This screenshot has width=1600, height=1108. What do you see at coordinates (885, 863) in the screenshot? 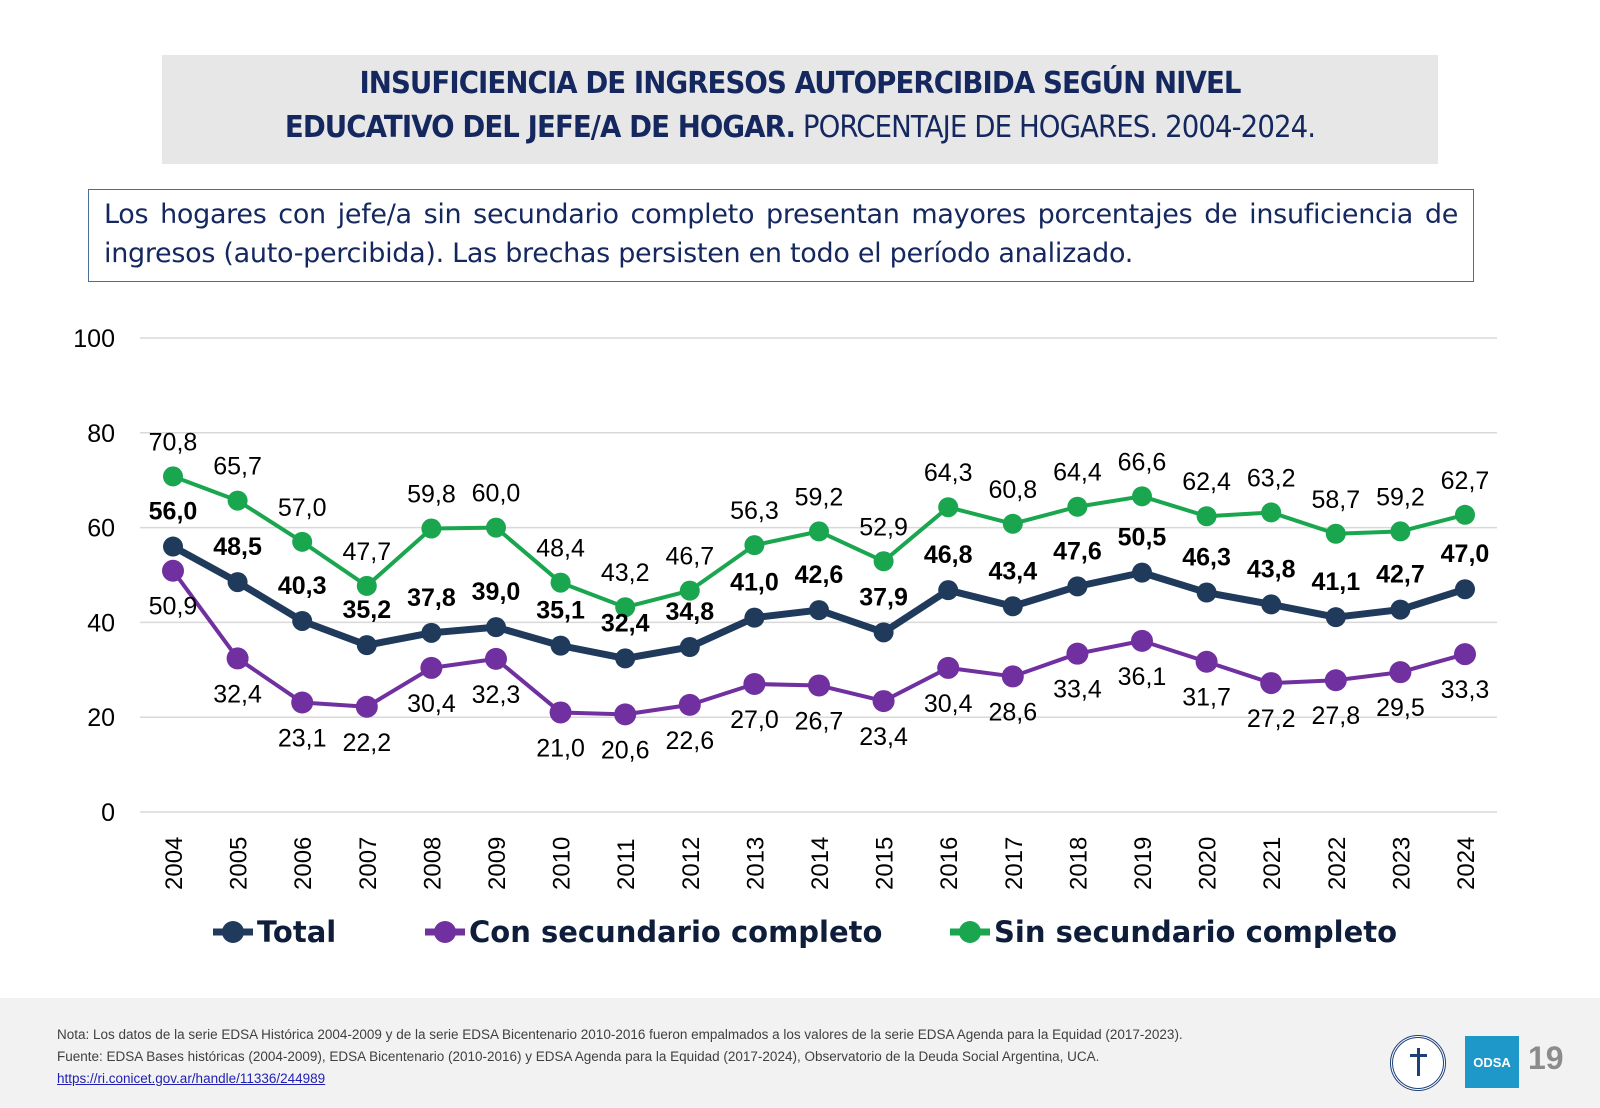
I see `x-tick-label: 2015` at bounding box center [885, 863].